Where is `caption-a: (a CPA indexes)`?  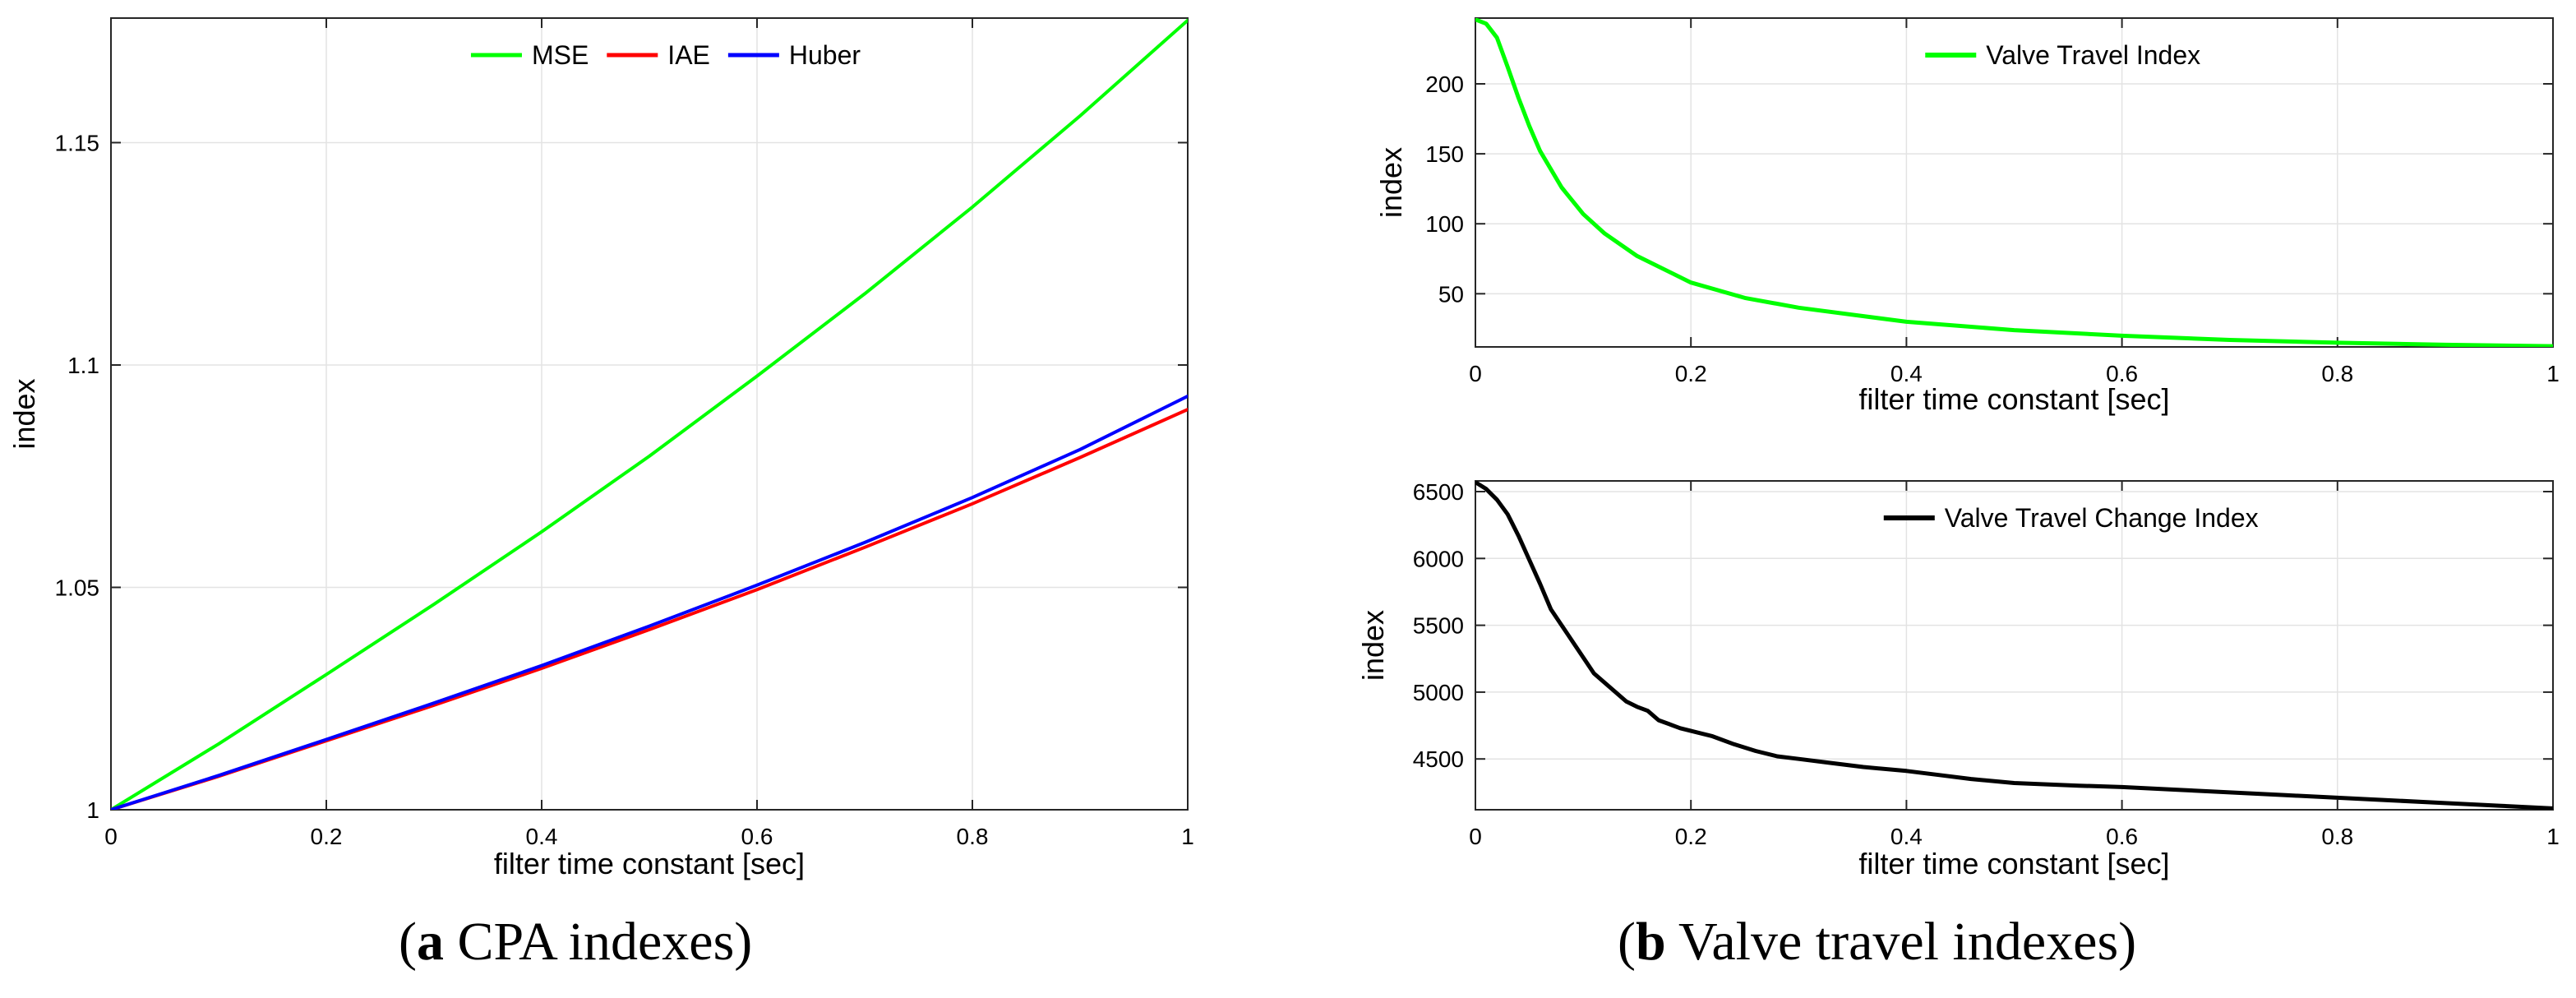
caption-a: (a CPA indexes) is located at coordinates (576, 942).